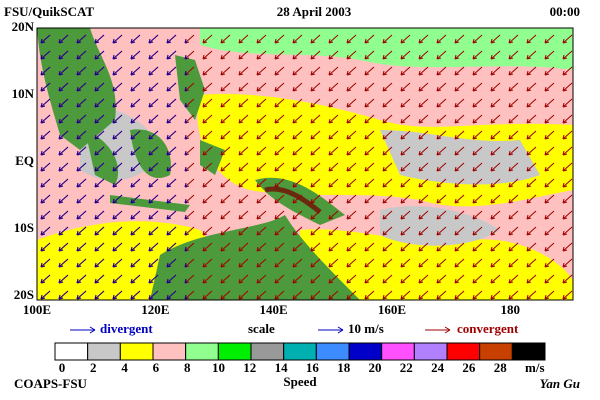  What do you see at coordinates (313, 367) in the screenshot?
I see `colorbar-tick-label: 16` at bounding box center [313, 367].